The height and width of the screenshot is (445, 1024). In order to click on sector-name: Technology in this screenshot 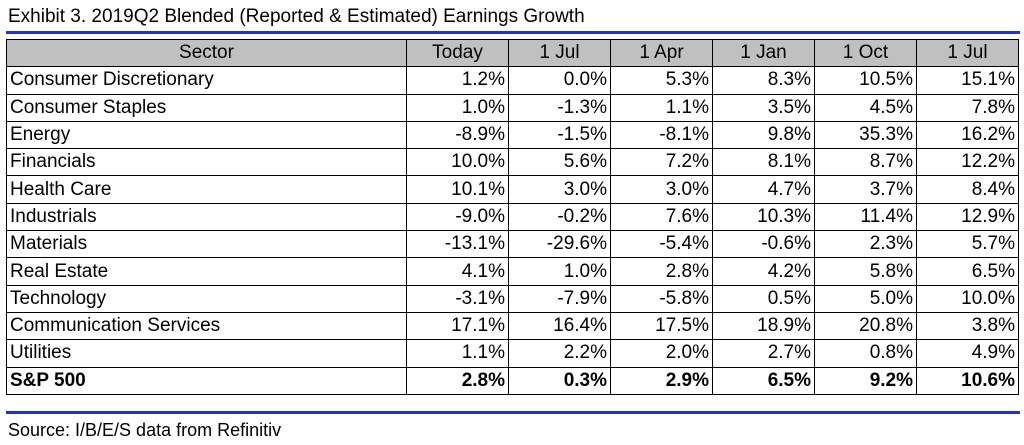, I will do `click(206, 298)`.